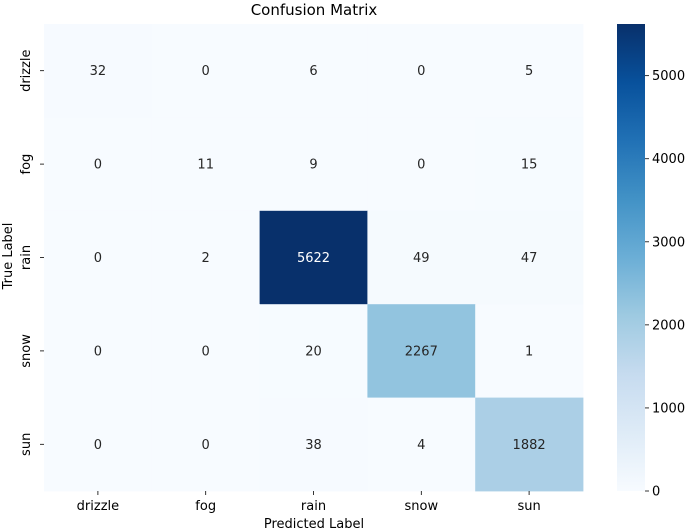  I want to click on y-tick-label: drizzle, so click(26, 70).